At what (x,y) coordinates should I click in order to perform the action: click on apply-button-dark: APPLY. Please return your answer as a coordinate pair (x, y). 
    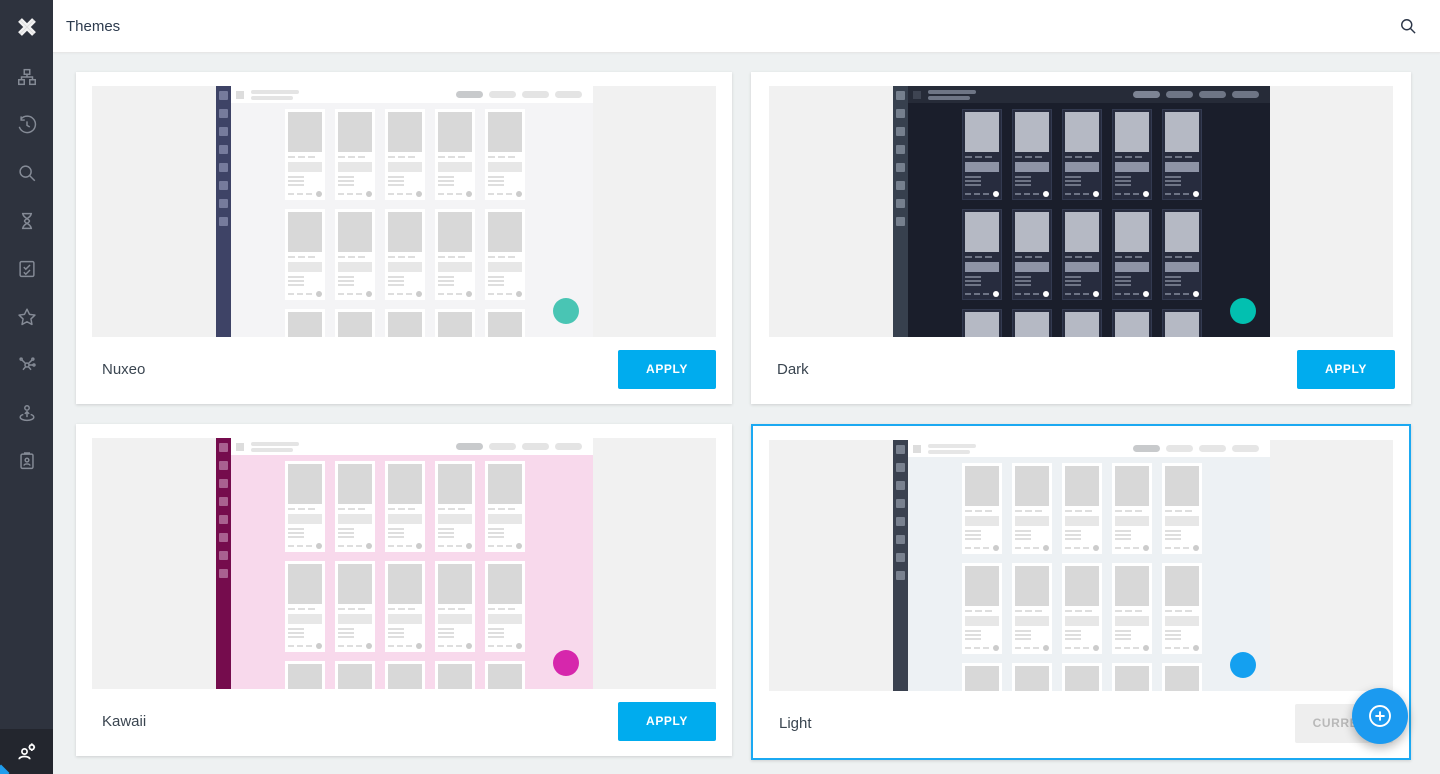
    Looking at the image, I should click on (1346, 369).